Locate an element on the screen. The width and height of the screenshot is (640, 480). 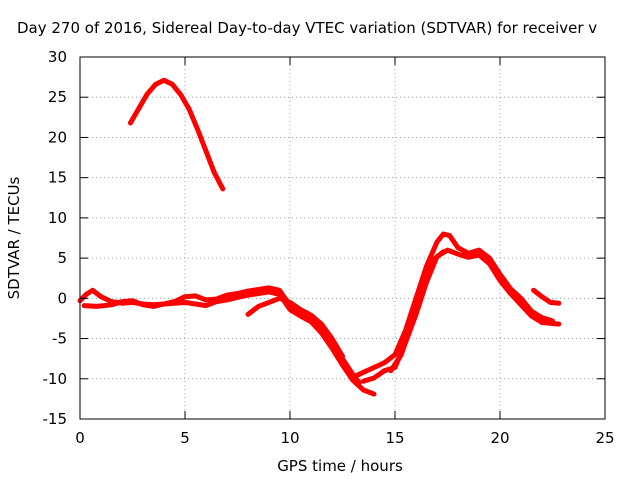
series-line-baseline-C is located at coordinates (295, 327).